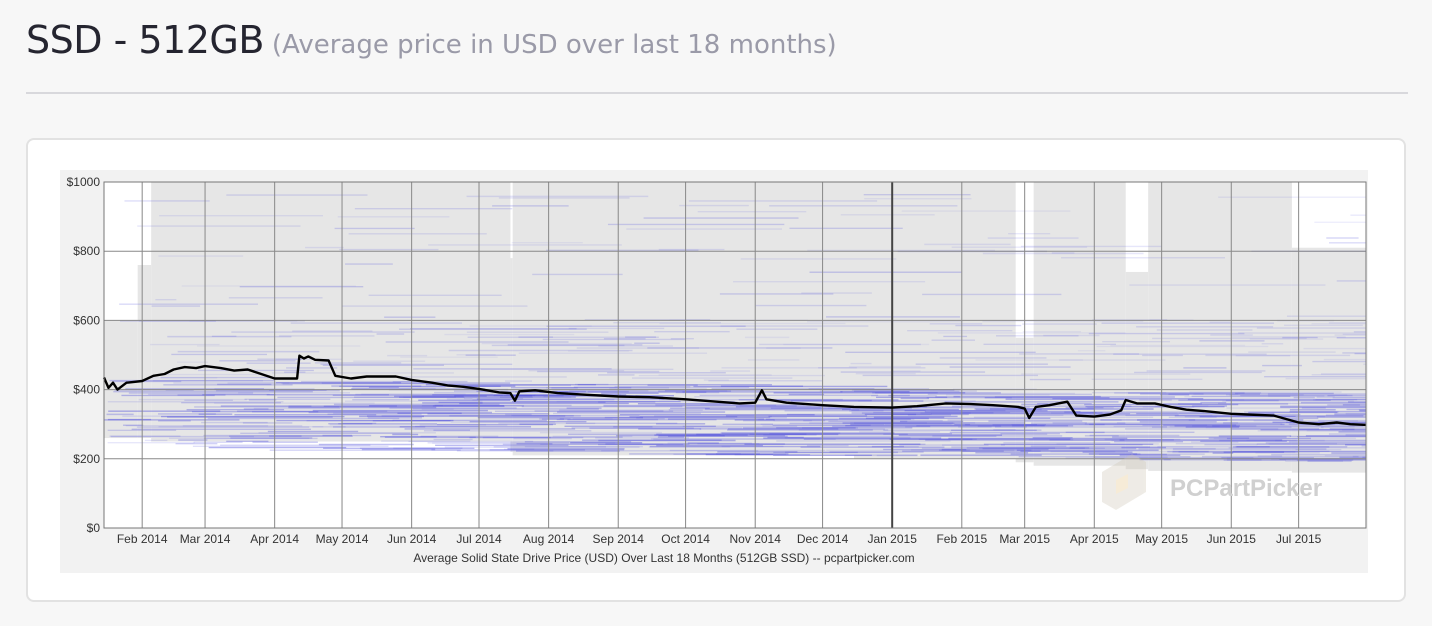  Describe the element at coordinates (86, 390) in the screenshot. I see `y-tick-label: $400` at that location.